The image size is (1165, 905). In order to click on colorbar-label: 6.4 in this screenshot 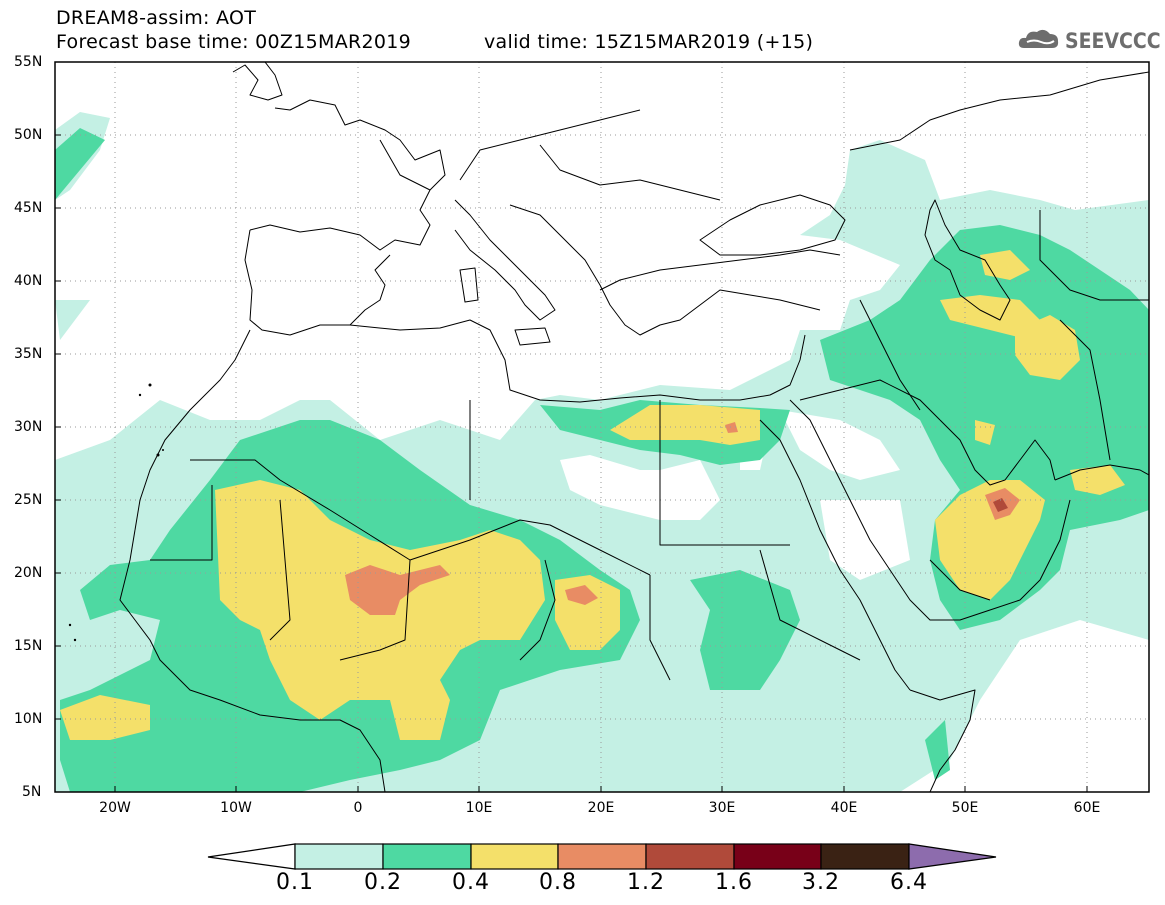, I will do `click(909, 882)`.